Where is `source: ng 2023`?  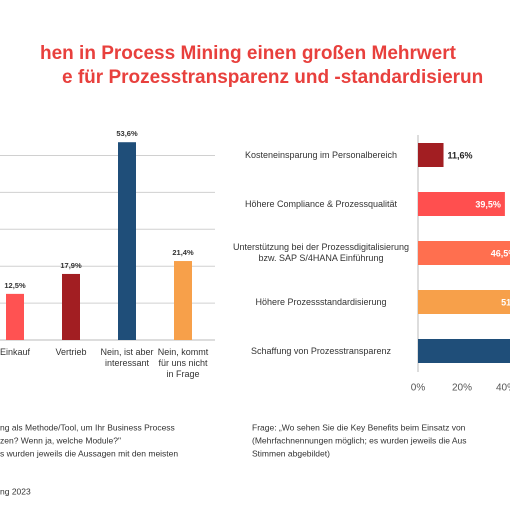
source: ng 2023 is located at coordinates (15, 491).